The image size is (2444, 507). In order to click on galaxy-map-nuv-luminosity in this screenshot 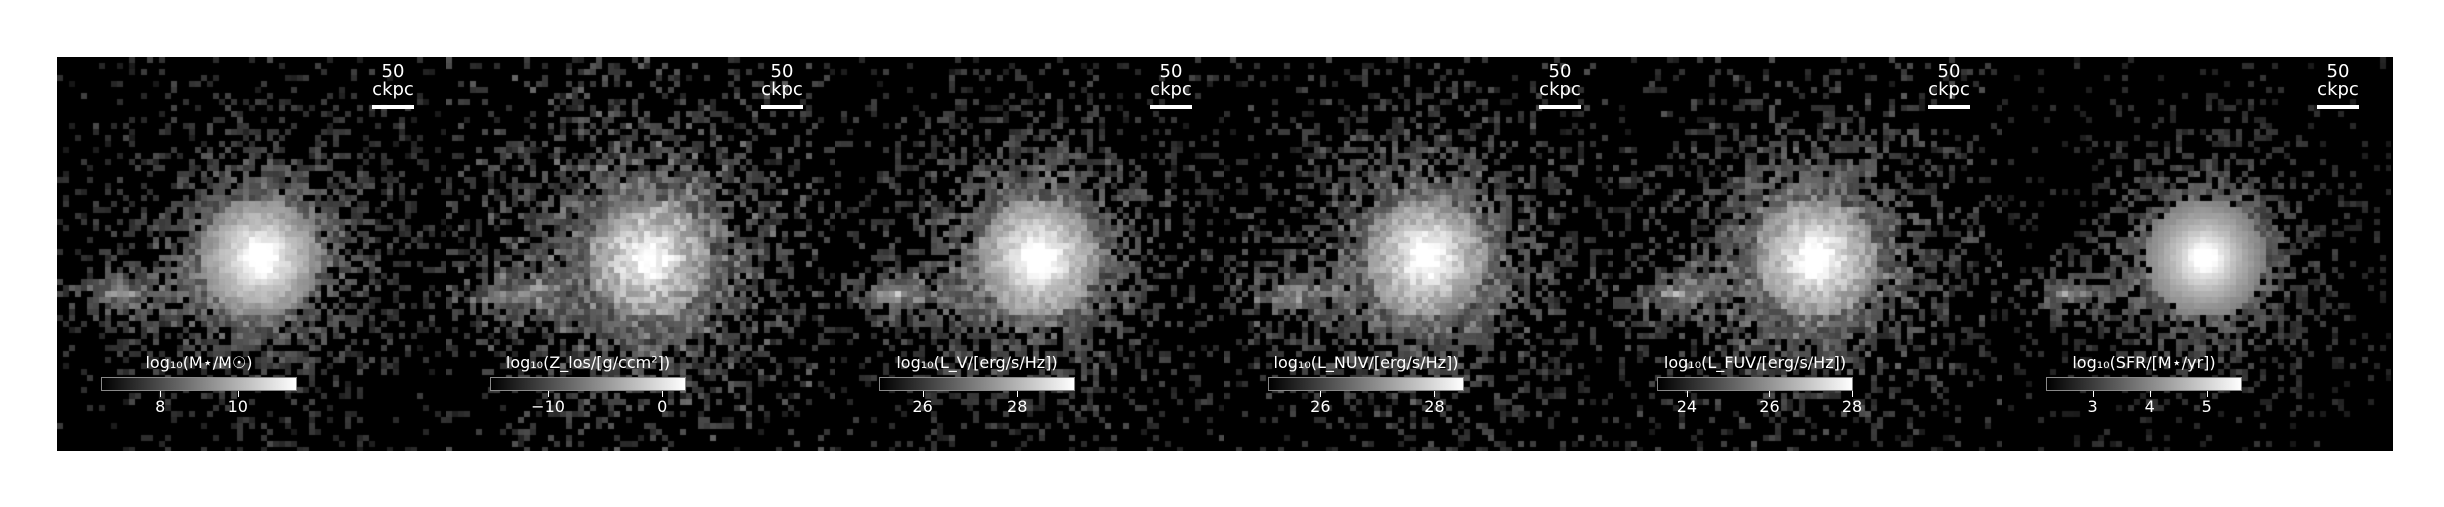, I will do `click(1418, 254)`.